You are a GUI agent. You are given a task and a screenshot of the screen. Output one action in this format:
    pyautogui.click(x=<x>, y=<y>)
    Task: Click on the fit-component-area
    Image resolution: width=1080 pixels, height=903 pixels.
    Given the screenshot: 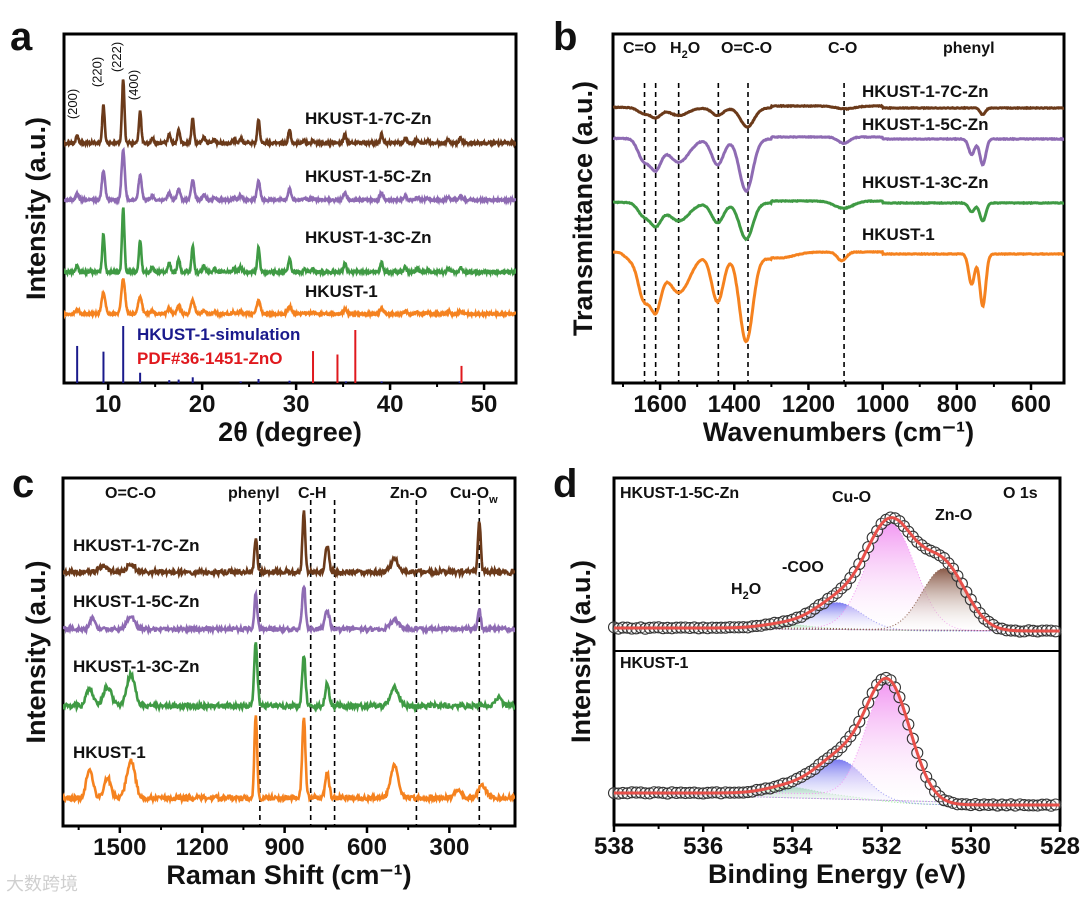 What is the action you would take?
    pyautogui.click(x=837, y=577)
    